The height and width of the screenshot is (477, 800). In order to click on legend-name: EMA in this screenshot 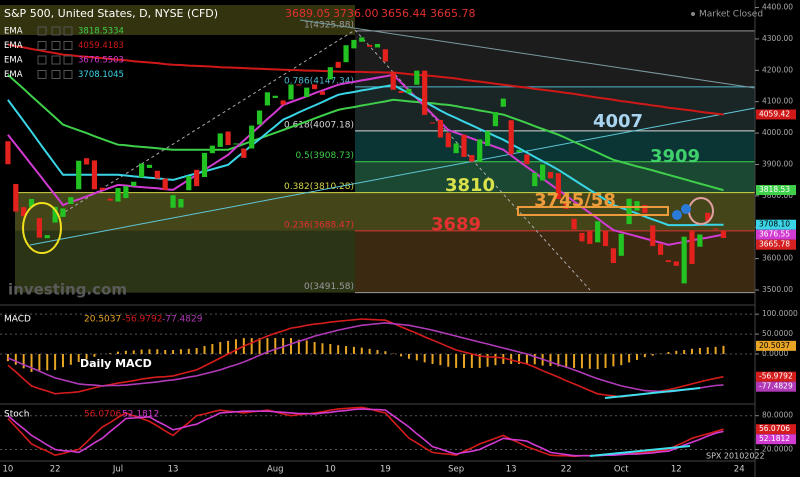, I will do `click(13, 32)`.